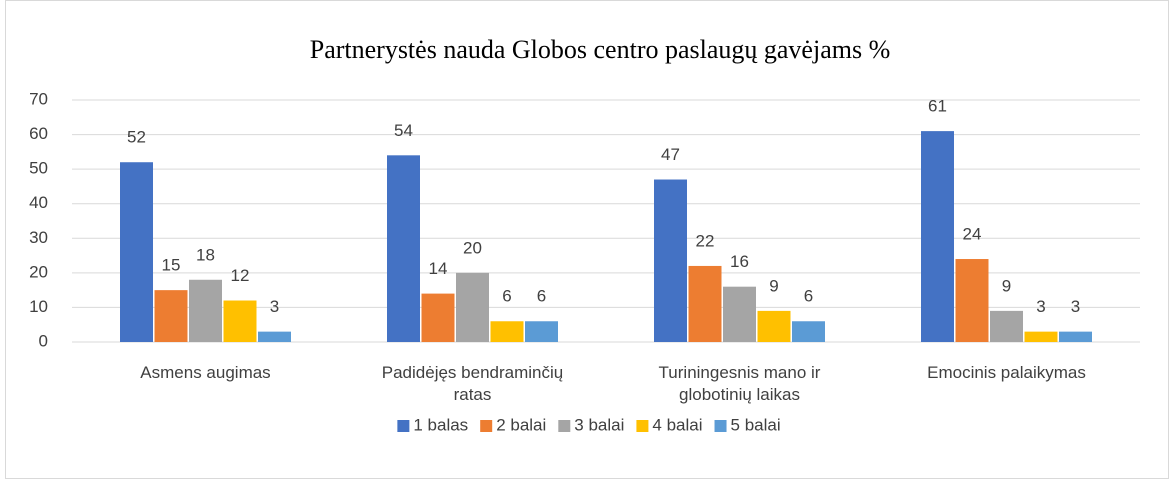  What do you see at coordinates (972, 234) in the screenshot?
I see `data-label: 24` at bounding box center [972, 234].